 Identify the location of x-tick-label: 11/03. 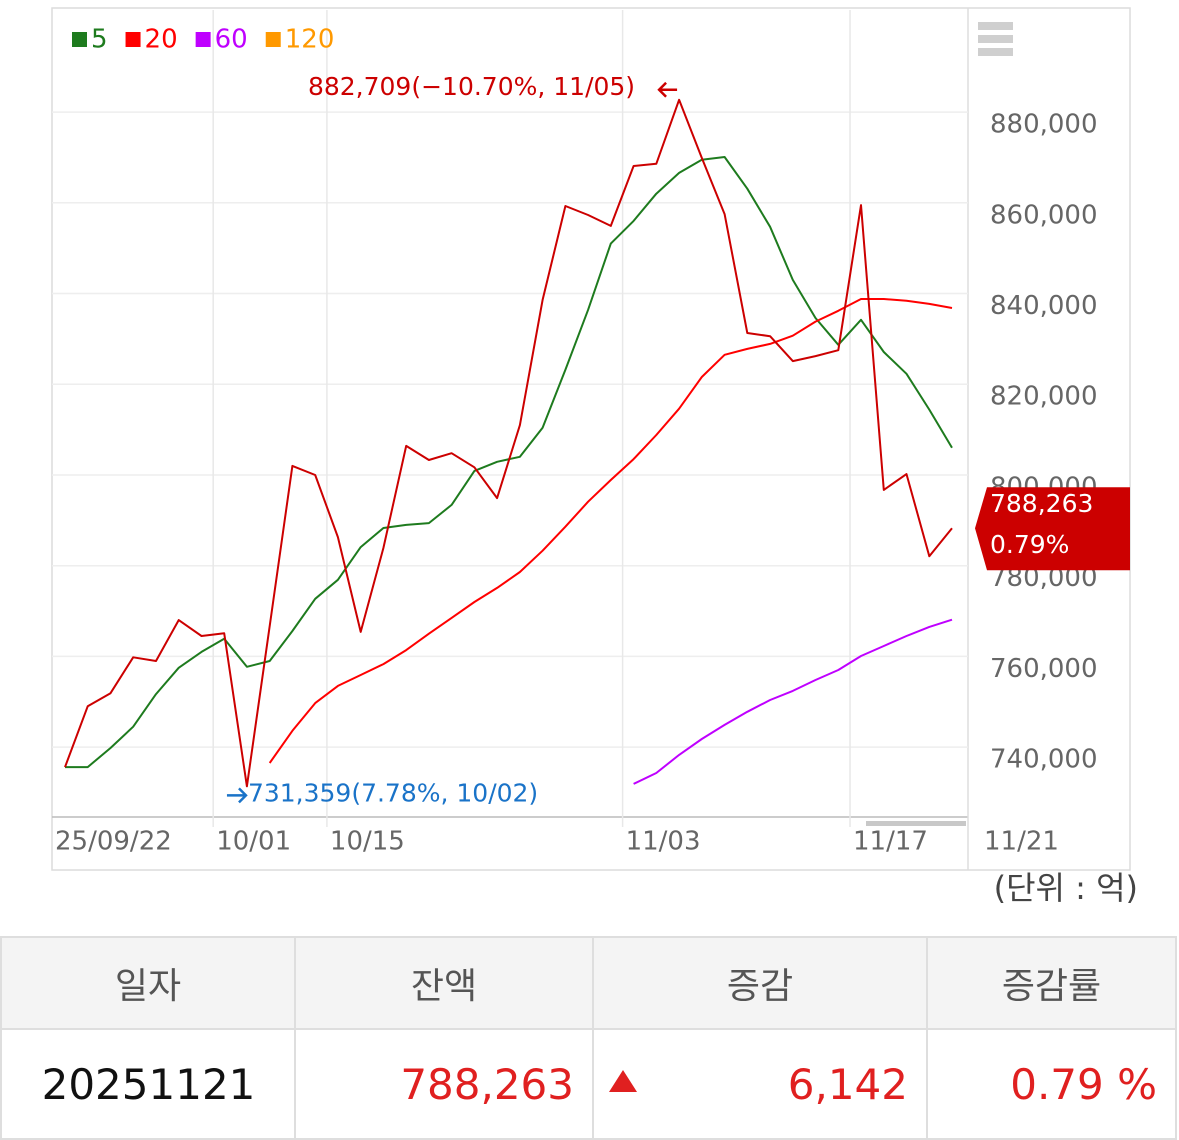
(663, 842).